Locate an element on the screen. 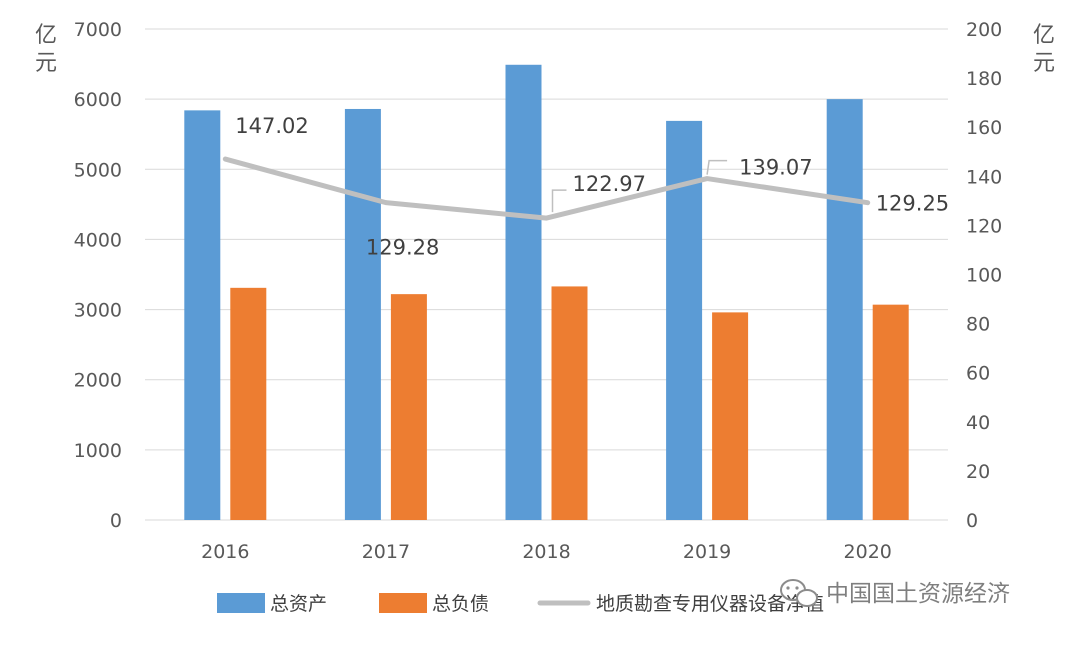 Image resolution: width=1080 pixels, height=645 pixels. left-tick-label: 1000 is located at coordinates (98, 451).